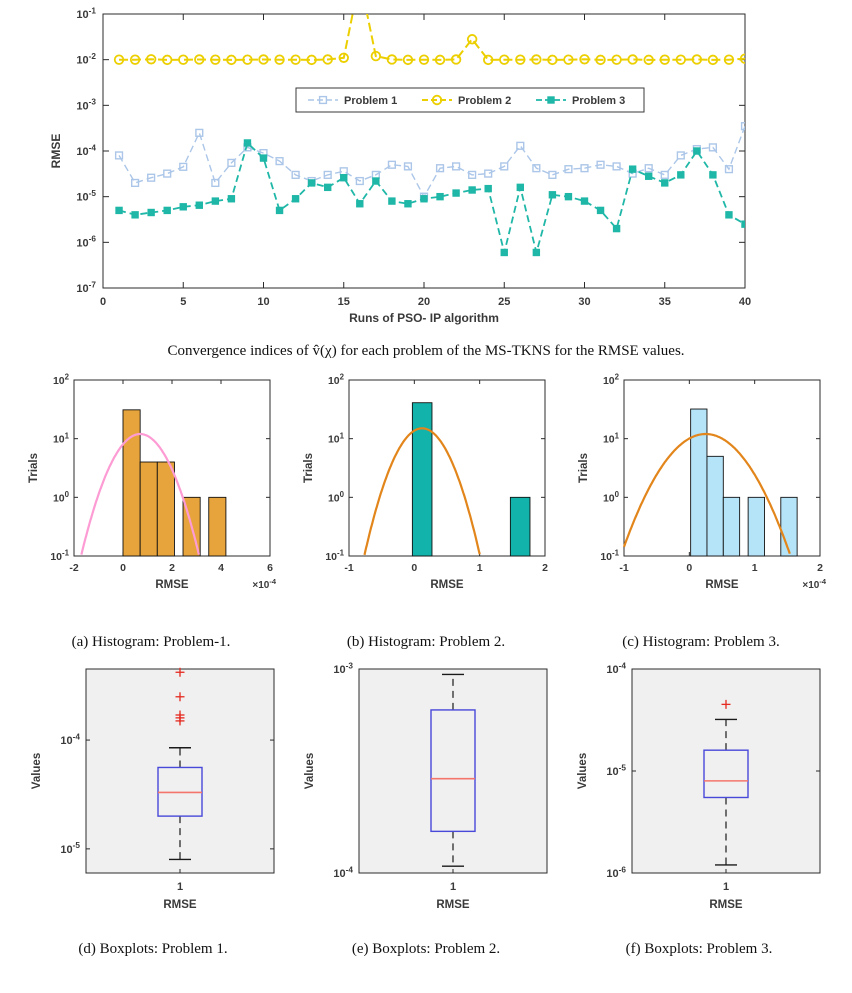 The width and height of the screenshot is (852, 993). I want to click on histogram-problem3-chart: 10⁻¹ 10⁰ 10¹ 10² -1 0 1 2 RMSE Trials ×10-4, so click(702, 482).